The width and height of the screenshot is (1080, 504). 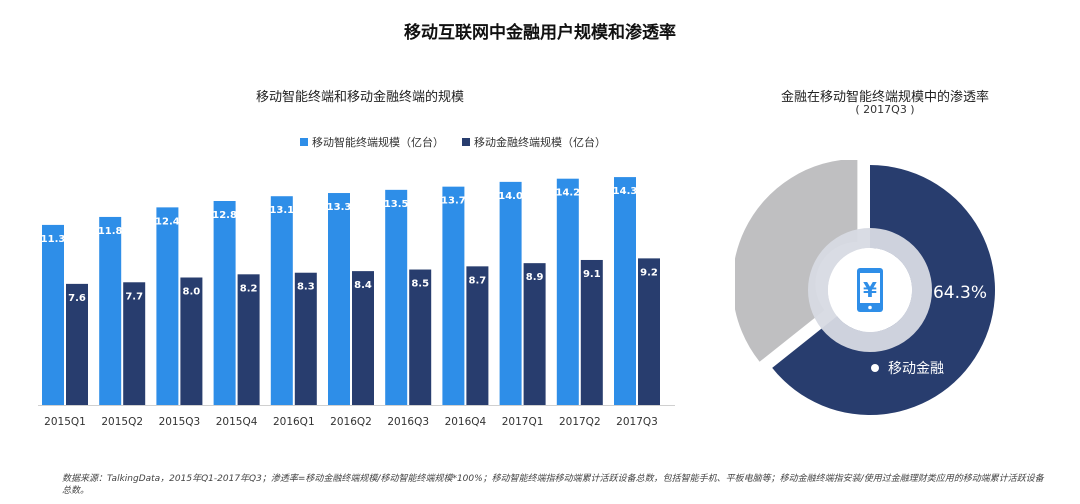 I want to click on bar-chart-title: 移动智能终端和移动金融终端的规模, so click(x=359, y=97).